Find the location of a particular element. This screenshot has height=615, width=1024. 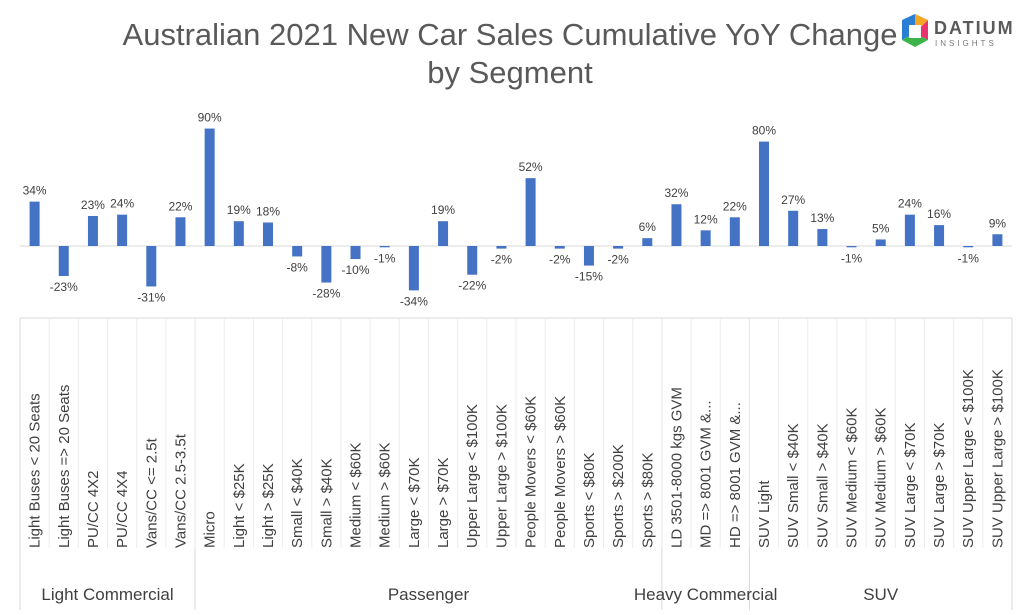

tick-label: LD 3501-8000 kgs GVM is located at coordinates (676, 467).